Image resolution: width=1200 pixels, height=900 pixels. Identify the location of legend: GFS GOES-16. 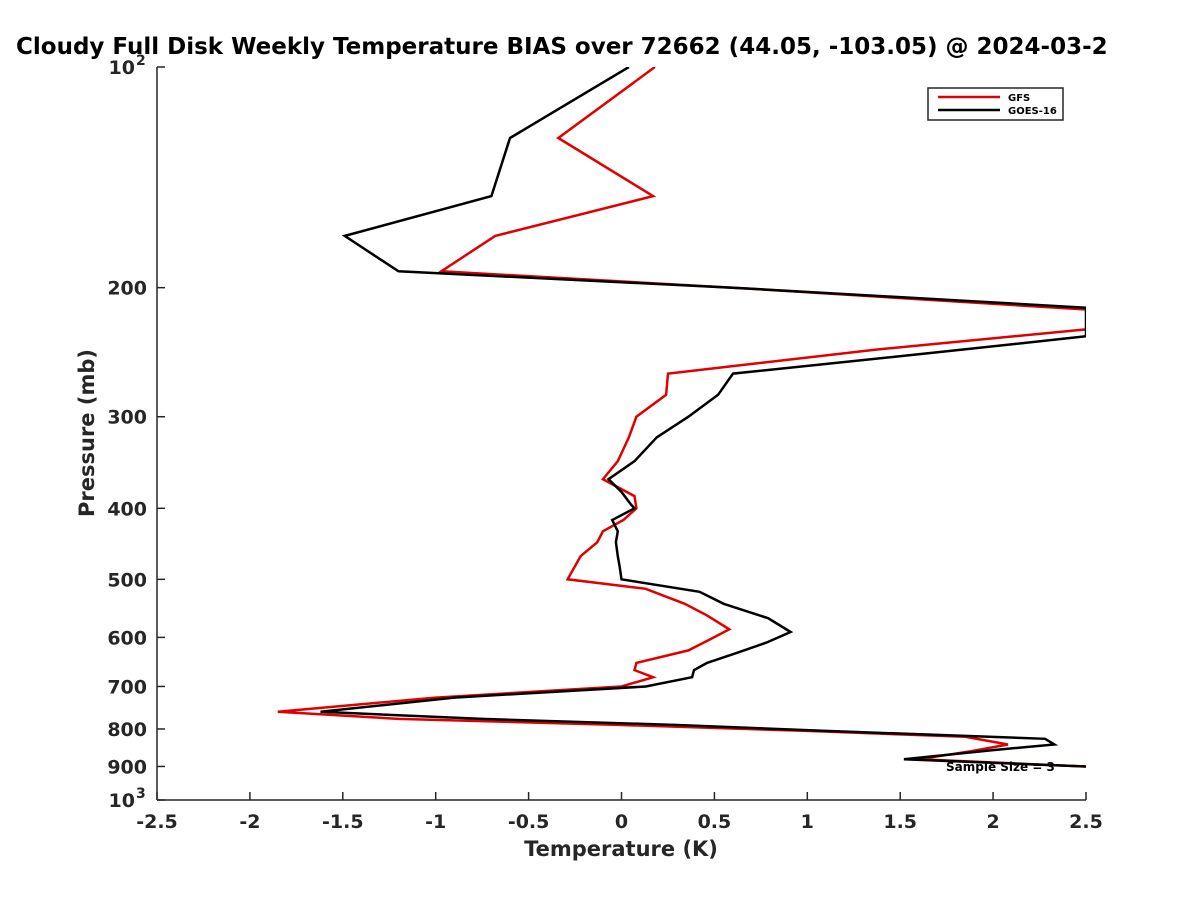
(995, 104).